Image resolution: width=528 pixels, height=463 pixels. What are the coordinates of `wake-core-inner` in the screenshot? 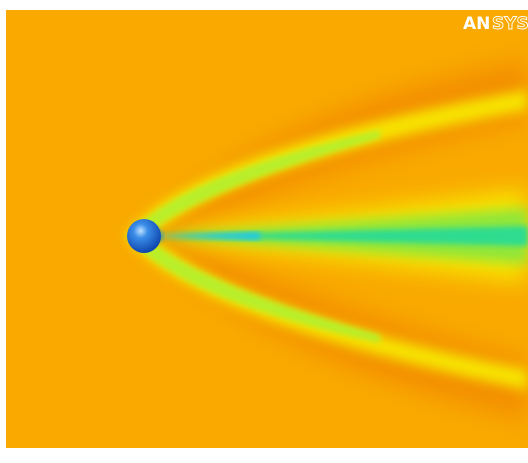 It's located at (205, 236).